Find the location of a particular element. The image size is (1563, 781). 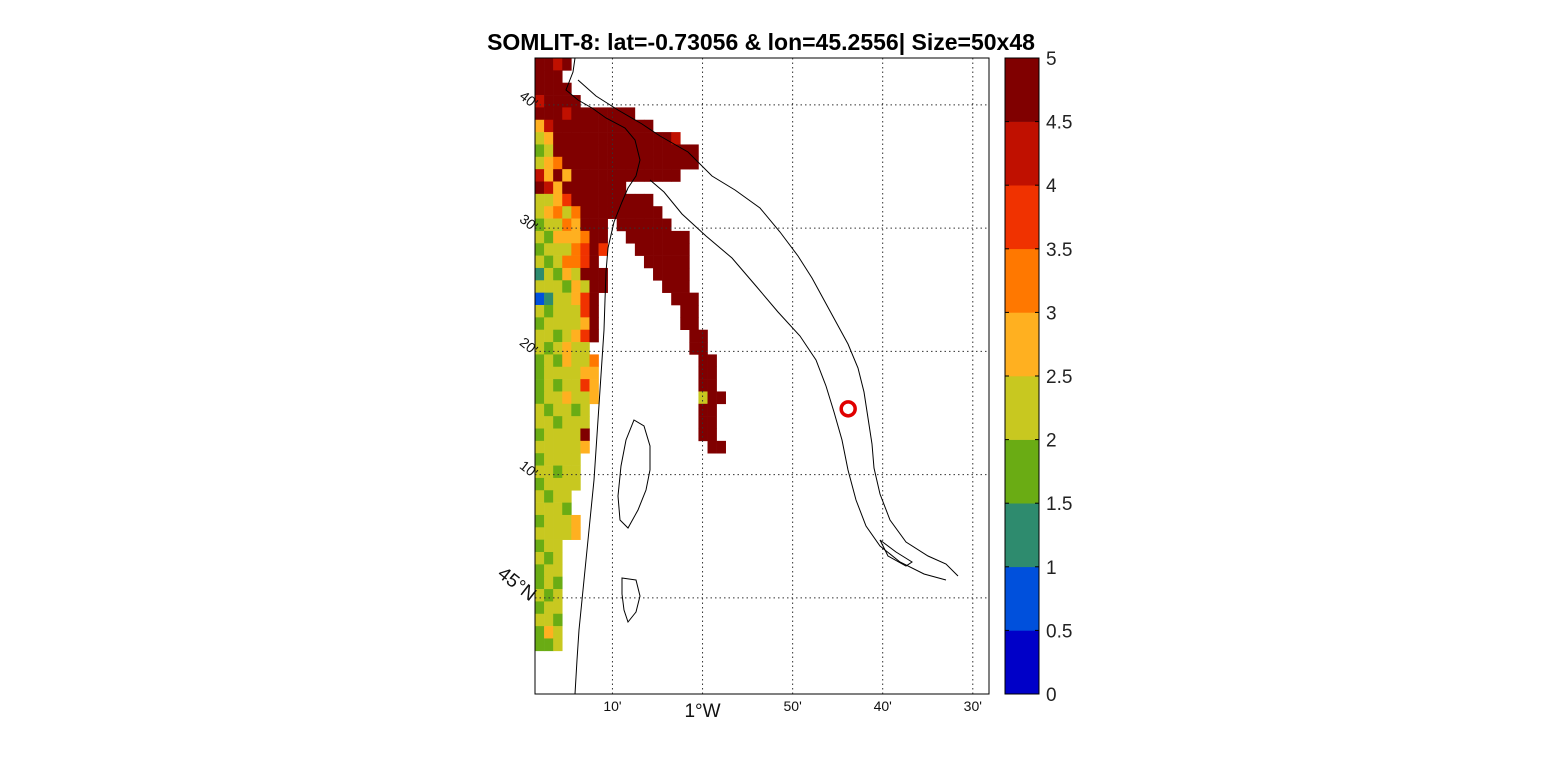

colorbar-tick-label: 5 is located at coordinates (1051, 59).